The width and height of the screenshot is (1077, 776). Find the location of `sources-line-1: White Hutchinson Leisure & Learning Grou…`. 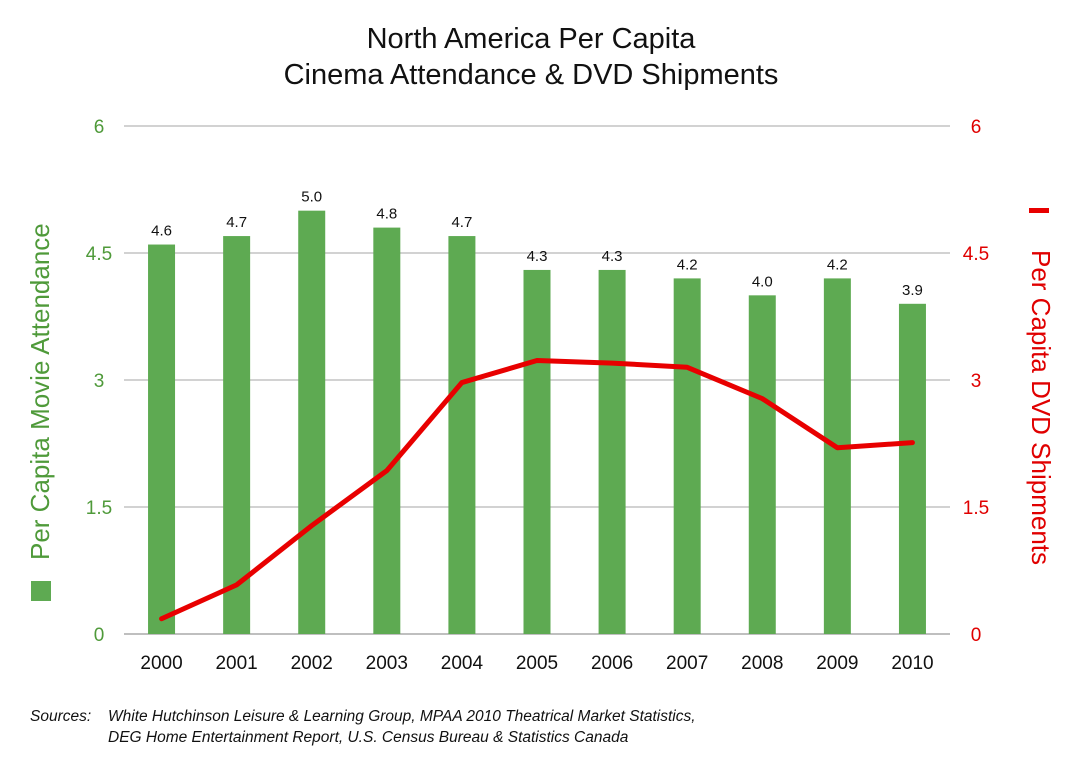

sources-line-1: White Hutchinson Leisure & Learning Grou… is located at coordinates (402, 716).